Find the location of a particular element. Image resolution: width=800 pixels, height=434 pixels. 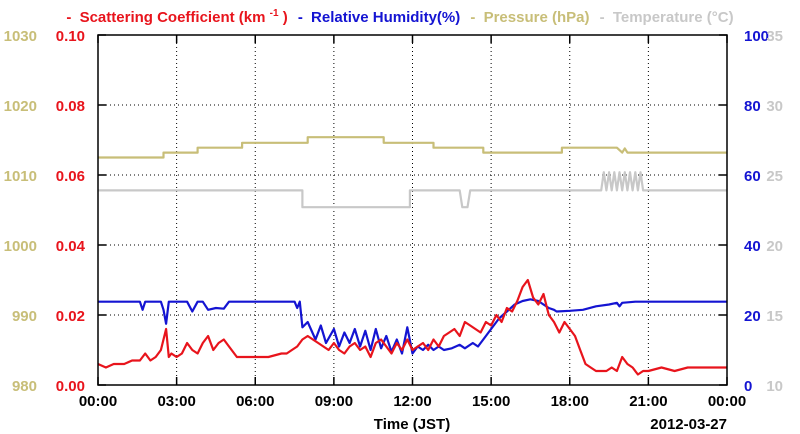

x-tick-label: 21:00 is located at coordinates (648, 401).